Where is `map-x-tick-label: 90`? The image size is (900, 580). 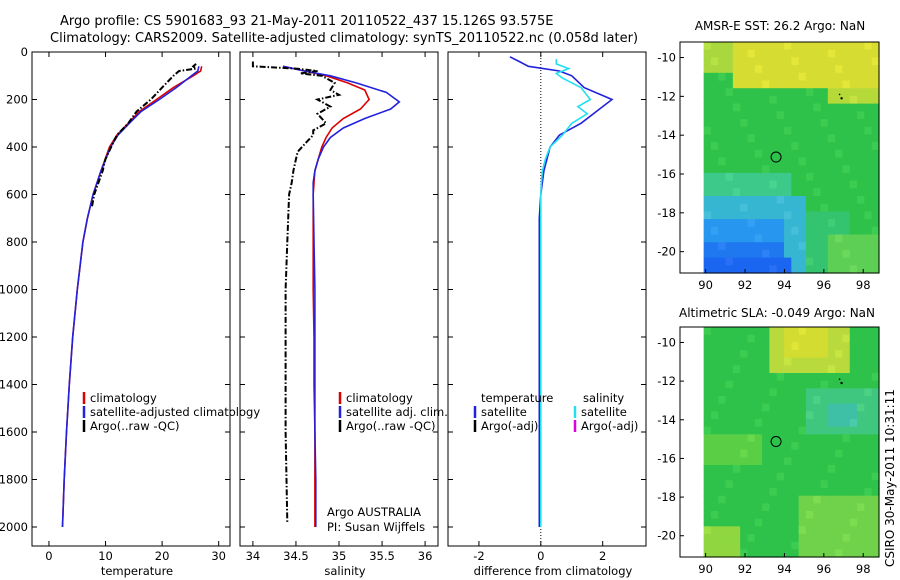 map-x-tick-label: 90 is located at coordinates (705, 285).